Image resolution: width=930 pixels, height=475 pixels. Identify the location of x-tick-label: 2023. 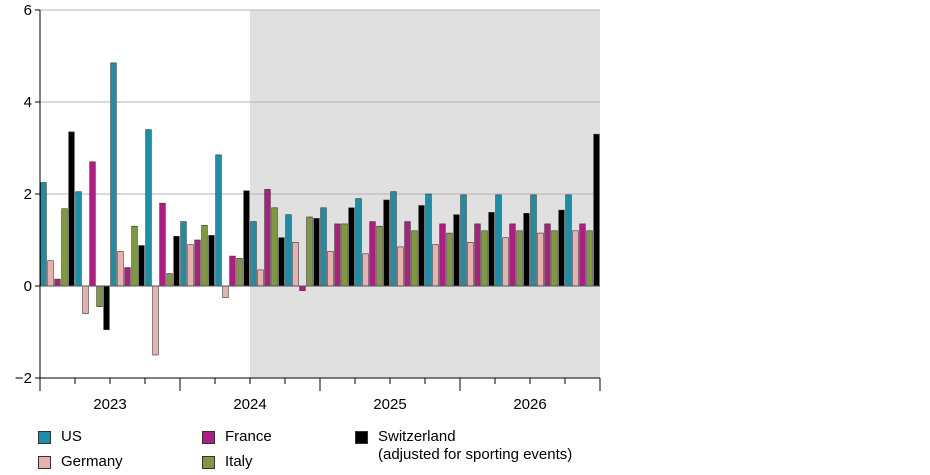
(109, 404).